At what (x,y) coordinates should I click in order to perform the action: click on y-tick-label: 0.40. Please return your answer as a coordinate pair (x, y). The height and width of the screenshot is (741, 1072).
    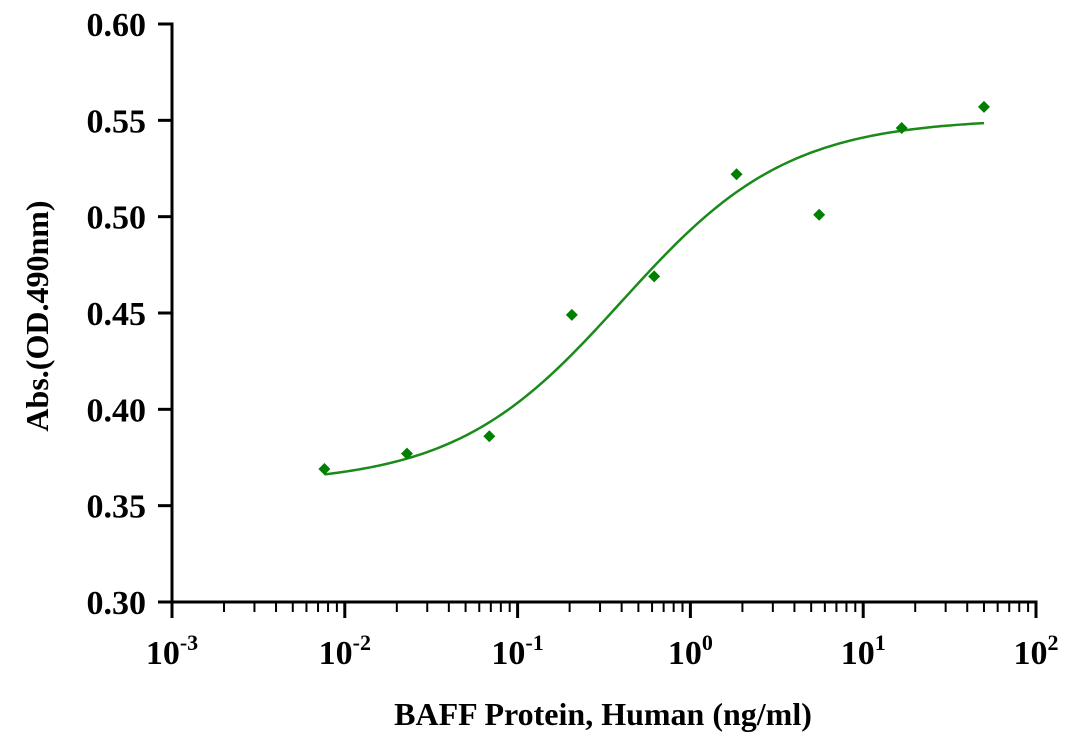
    Looking at the image, I should click on (117, 410).